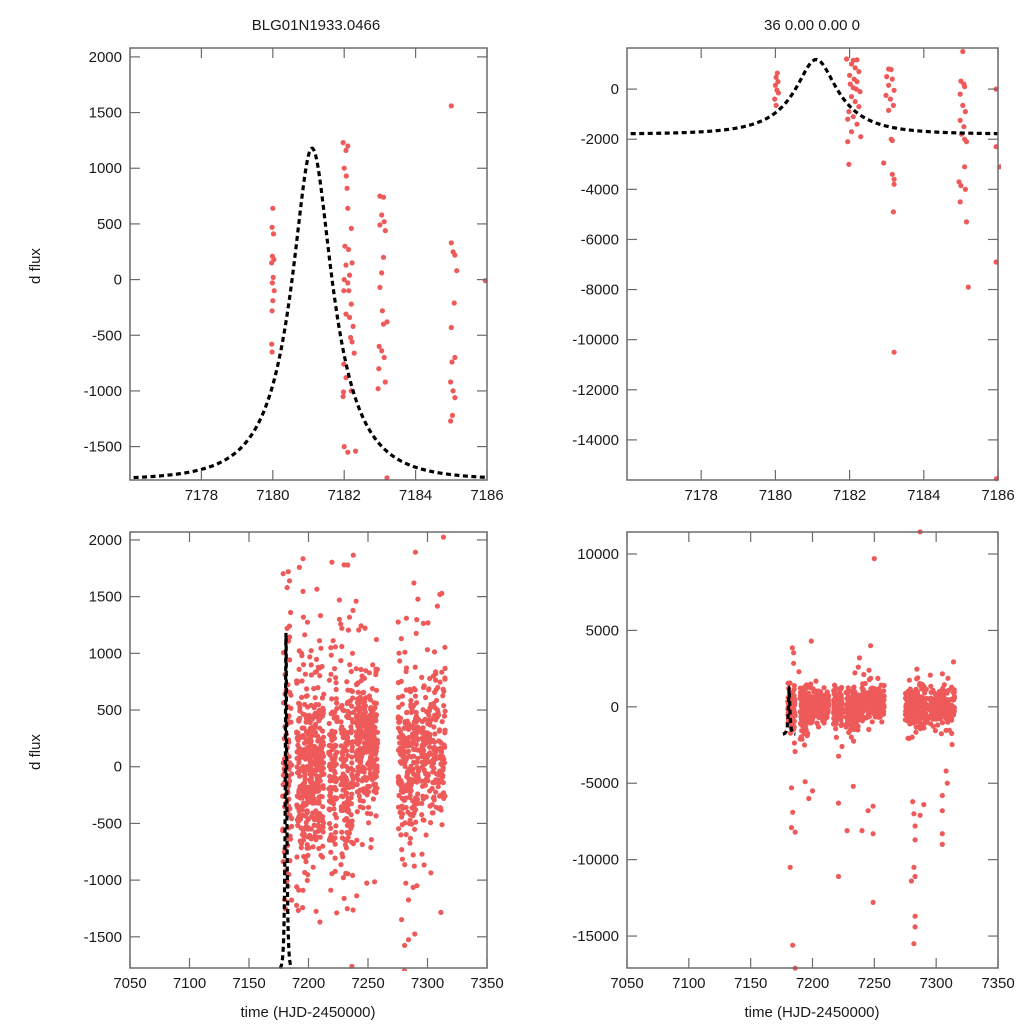  I want to click on y-tick-label: -500, so click(107, 335).